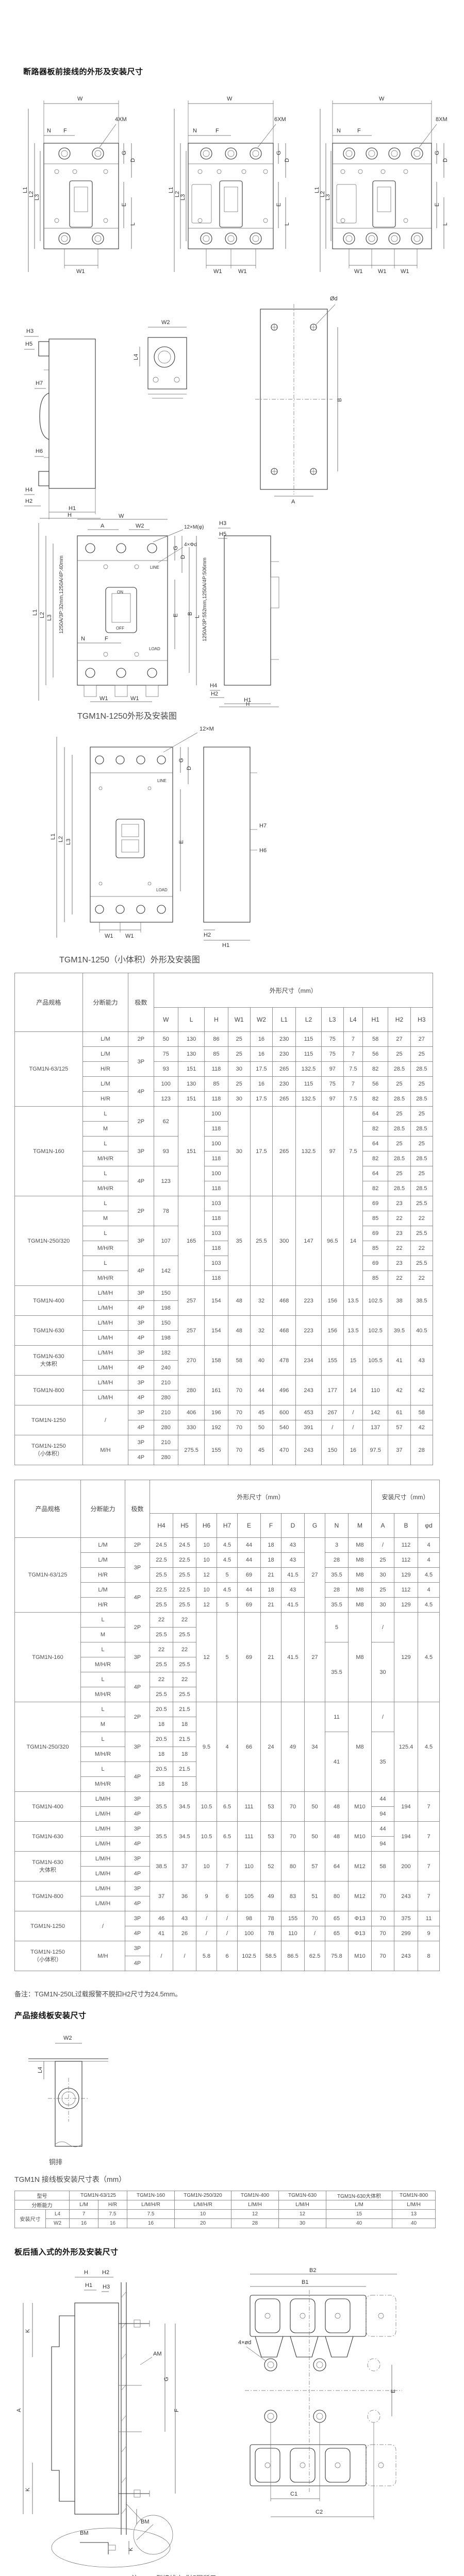 The height and width of the screenshot is (2576, 464). I want to click on data-cell: 16, so click(112, 2223).